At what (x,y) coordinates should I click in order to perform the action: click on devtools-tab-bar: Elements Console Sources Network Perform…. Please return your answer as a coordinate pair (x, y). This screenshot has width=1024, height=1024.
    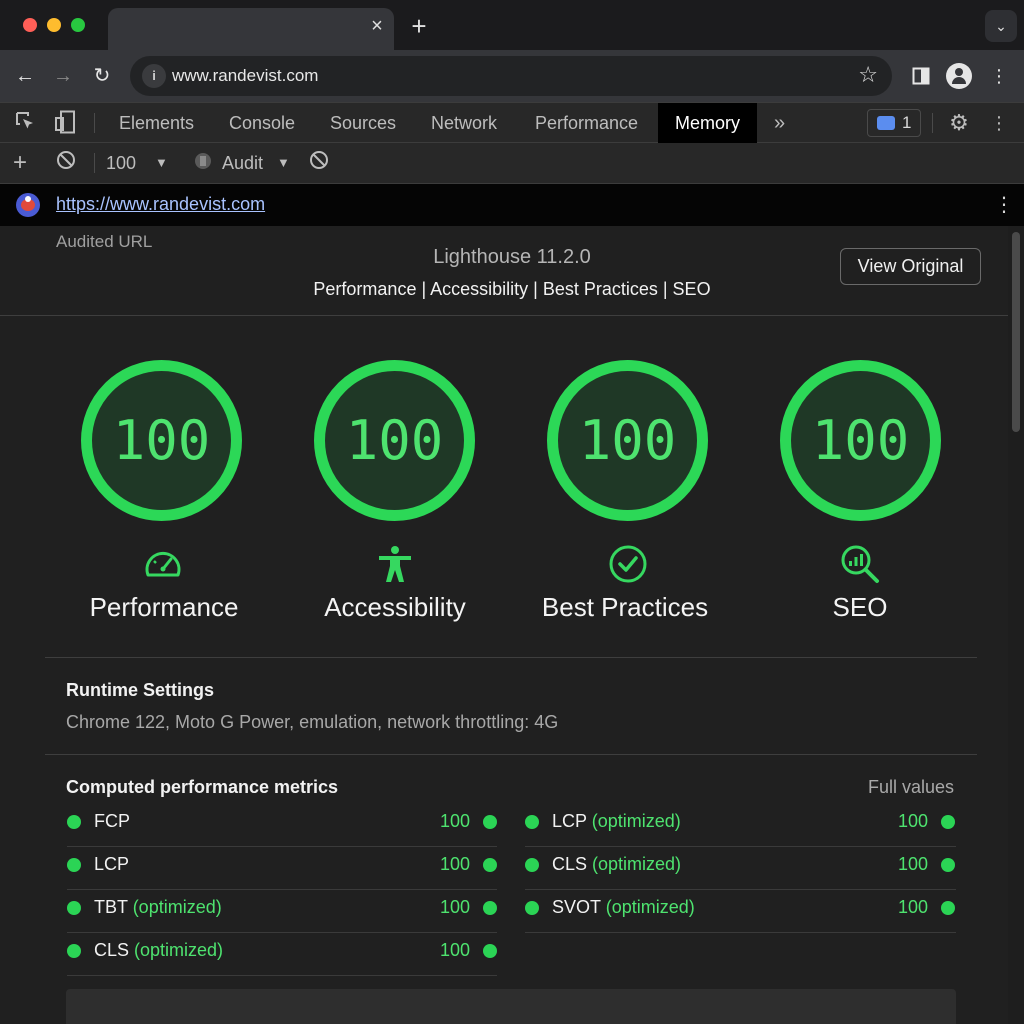
    Looking at the image, I should click on (512, 122).